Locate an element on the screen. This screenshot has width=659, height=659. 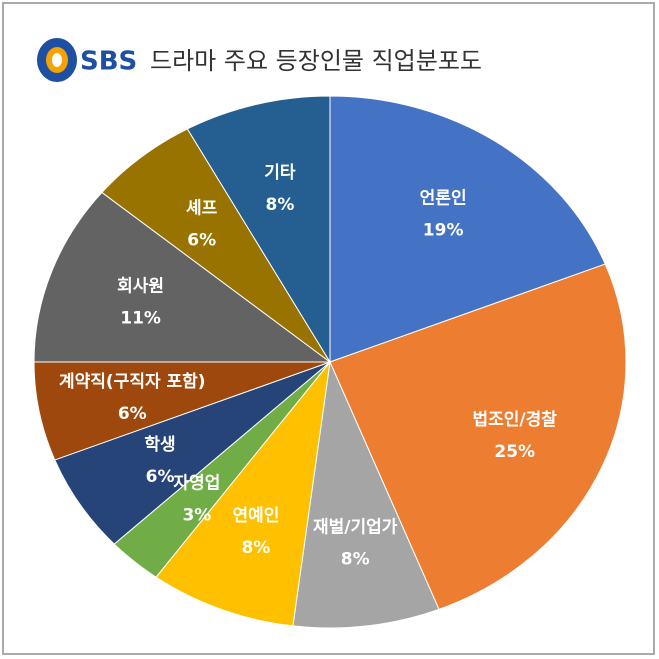
slice-value-label: 25% is located at coordinates (514, 452).